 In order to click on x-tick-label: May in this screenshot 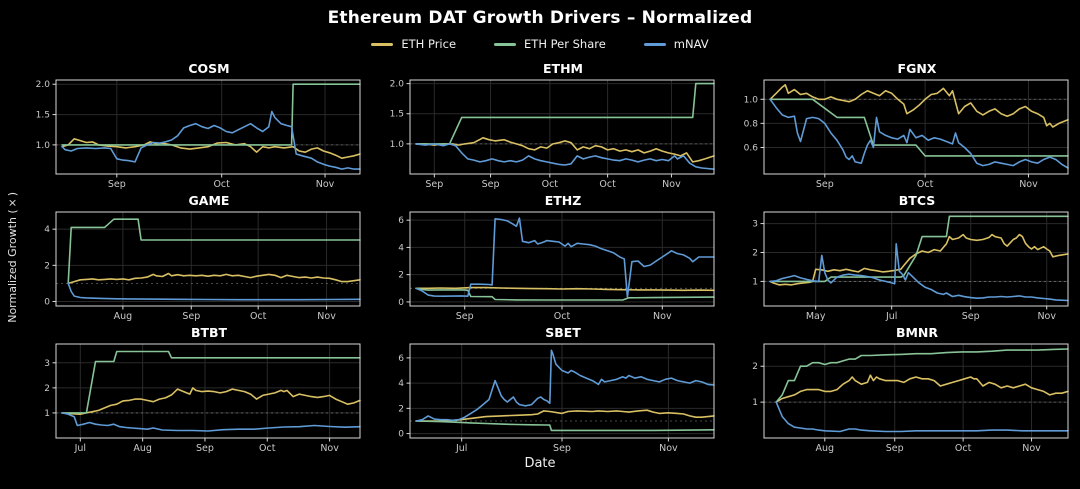, I will do `click(816, 316)`.